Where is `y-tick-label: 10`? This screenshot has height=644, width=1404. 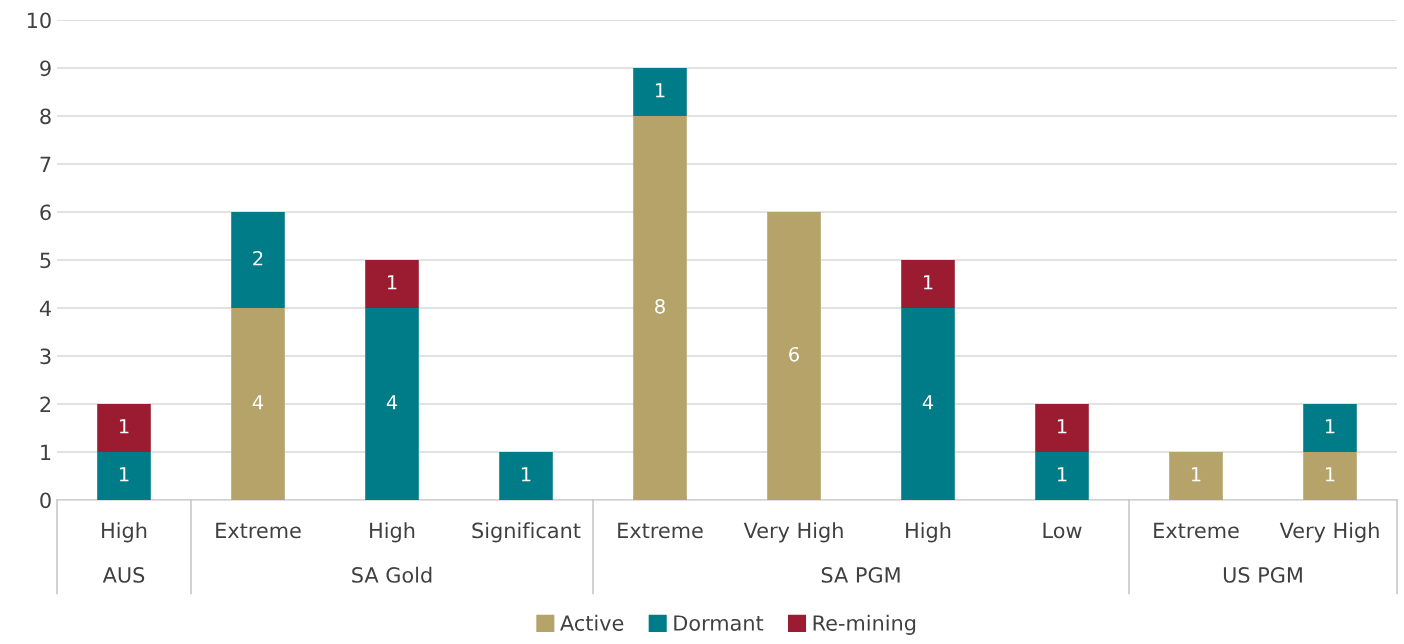 y-tick-label: 10 is located at coordinates (39, 20).